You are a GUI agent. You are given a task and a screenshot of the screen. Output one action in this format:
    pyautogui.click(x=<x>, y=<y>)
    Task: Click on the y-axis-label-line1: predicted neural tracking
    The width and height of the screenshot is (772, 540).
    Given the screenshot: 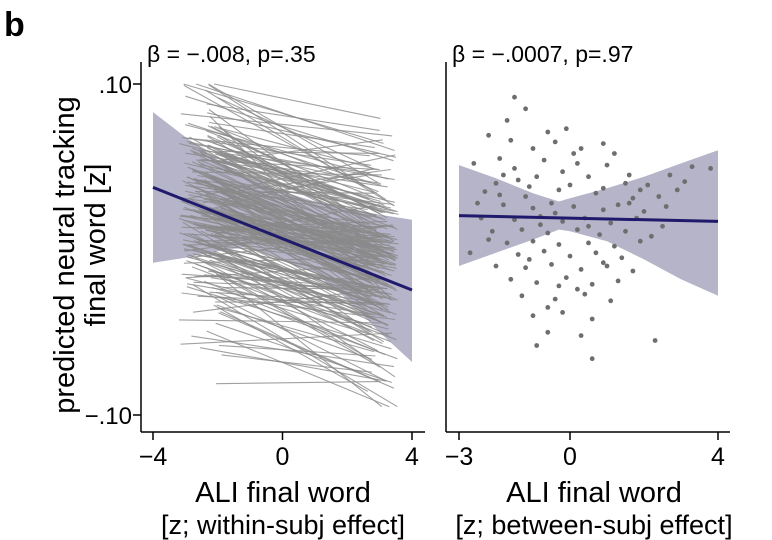 What is the action you would take?
    pyautogui.click(x=65, y=255)
    